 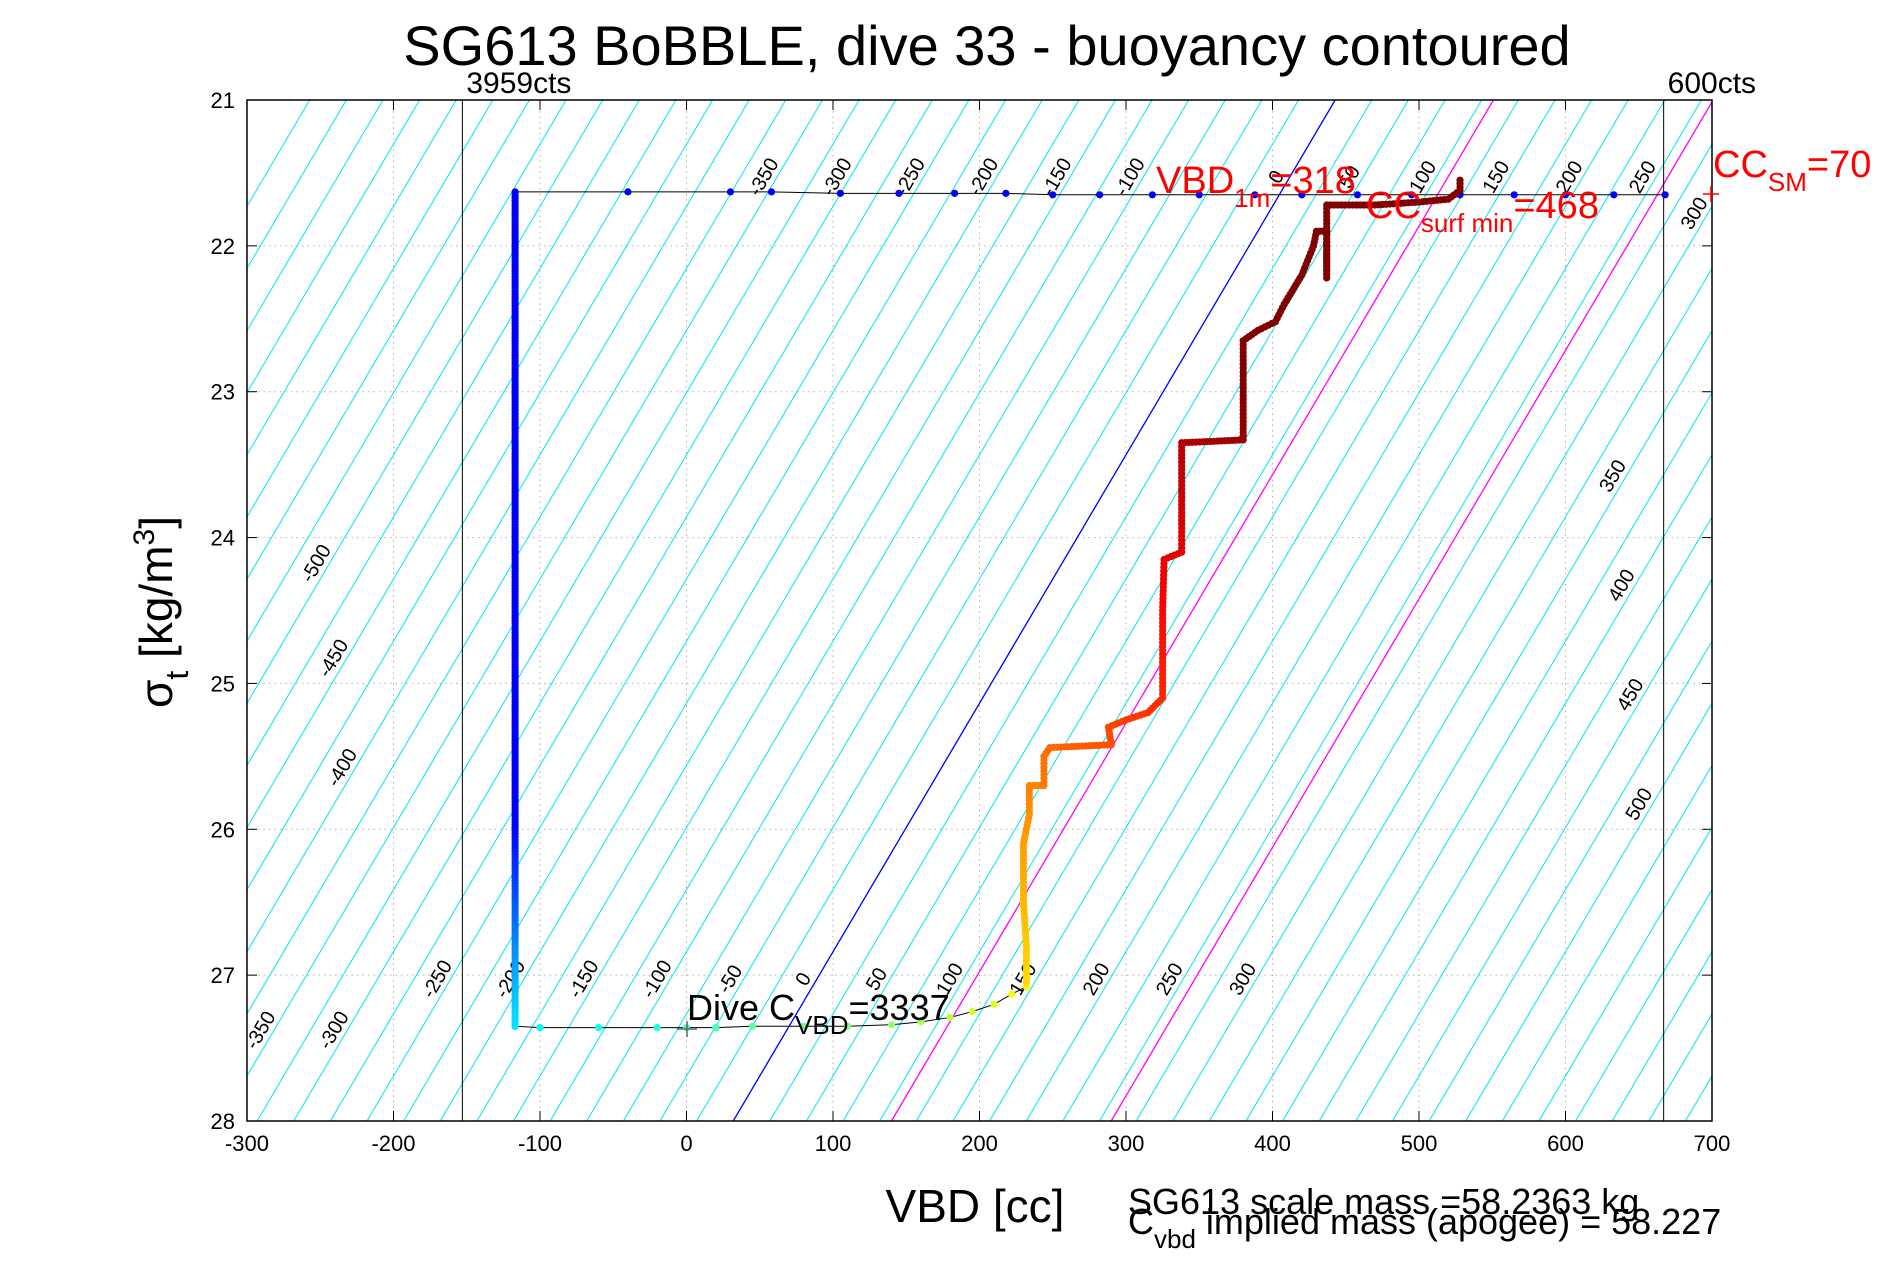 What do you see at coordinates (1631, 695) in the screenshot?
I see `contour-label: 450` at bounding box center [1631, 695].